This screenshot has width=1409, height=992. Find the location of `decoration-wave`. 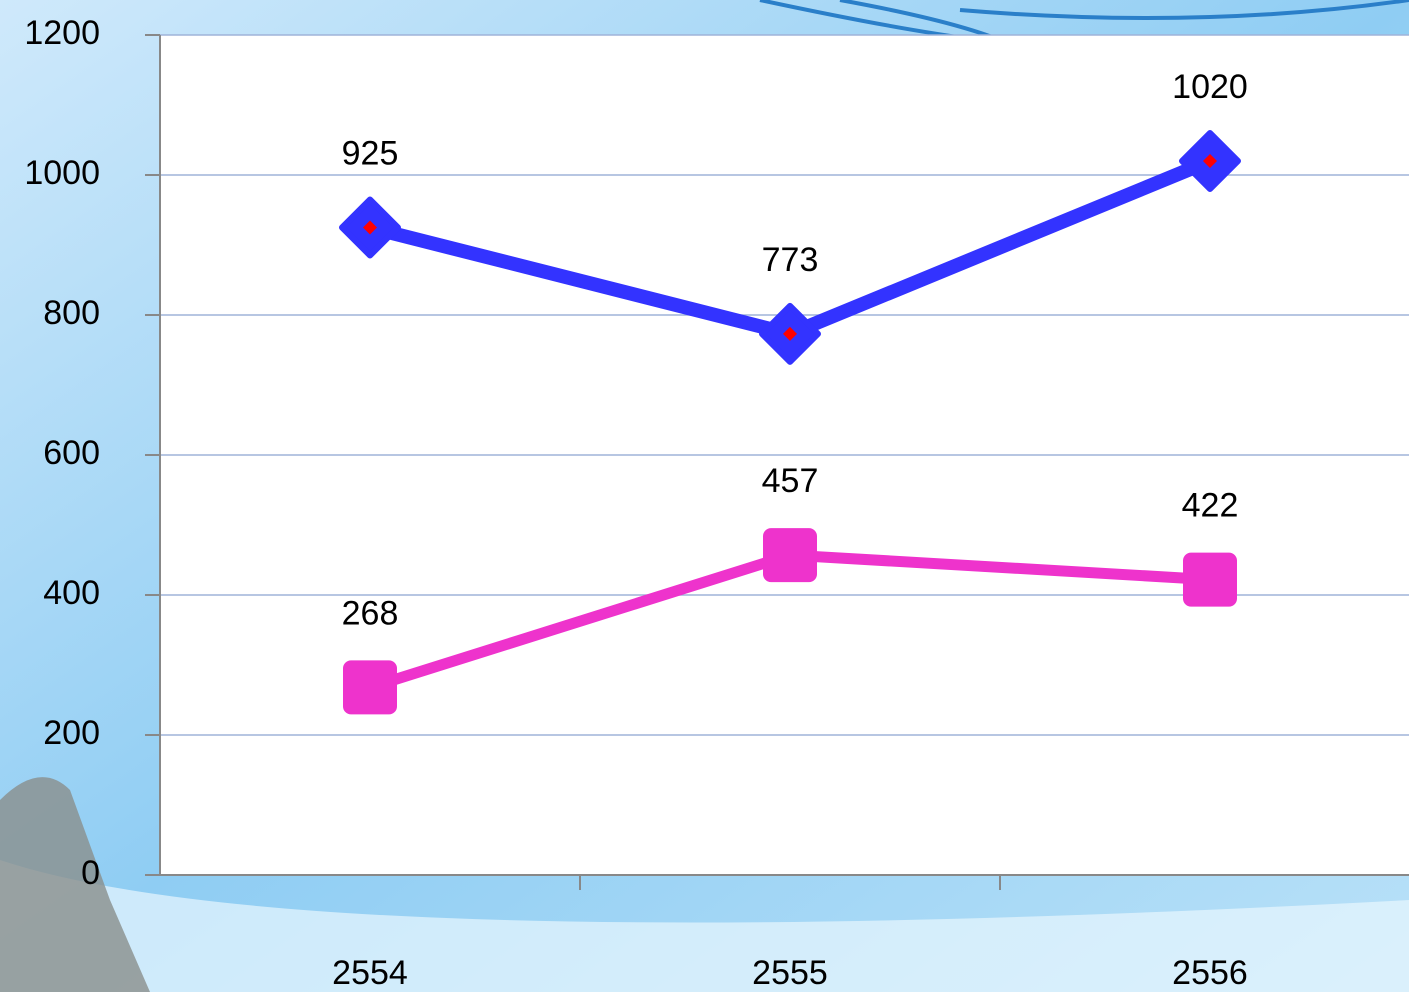

decoration-wave is located at coordinates (704, 926).